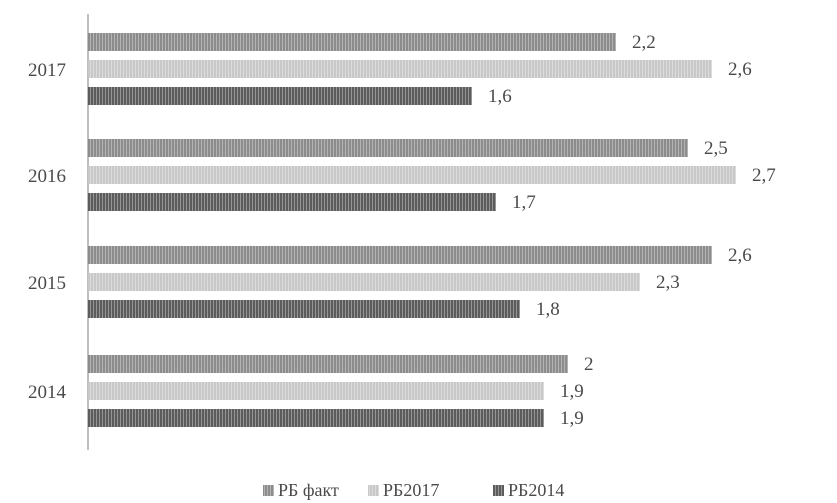 The height and width of the screenshot is (503, 837). Describe the element at coordinates (500, 96) in the screenshot. I see `value-label-2017-series-2: 1,6` at that location.